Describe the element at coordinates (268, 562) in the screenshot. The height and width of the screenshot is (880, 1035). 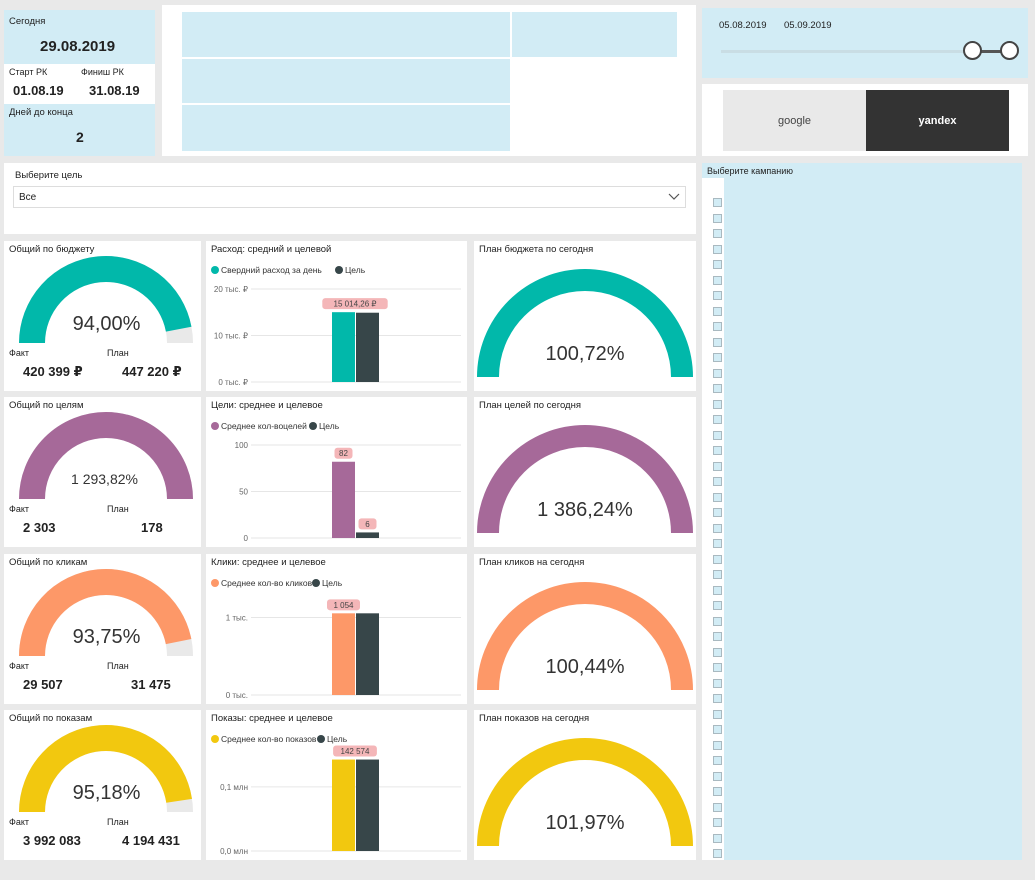
I see `chart-title: Клики: среднее и целевое` at that location.